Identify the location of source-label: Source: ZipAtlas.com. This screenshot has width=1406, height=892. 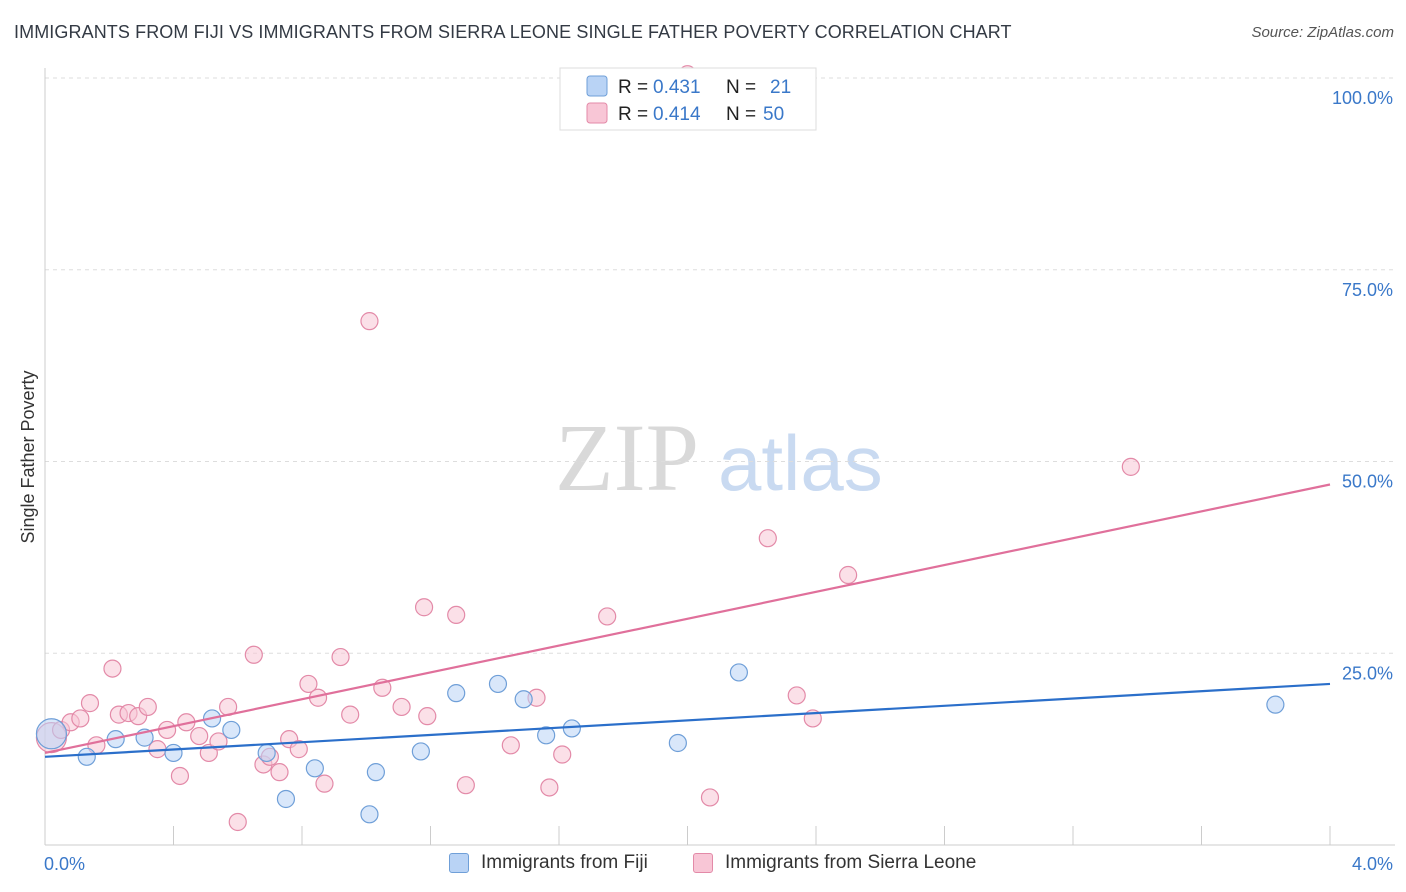
(1322, 32).